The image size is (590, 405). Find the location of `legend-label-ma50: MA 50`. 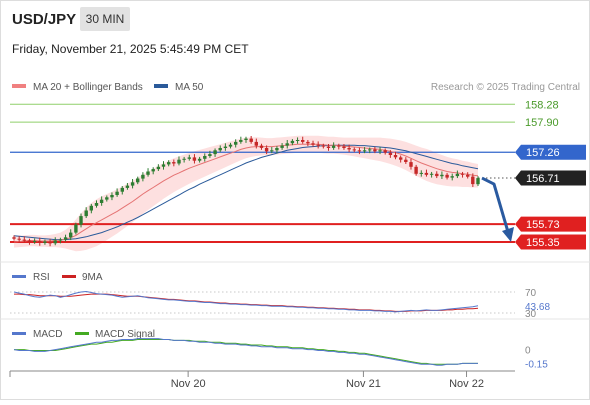

legend-label-ma50: MA 50 is located at coordinates (189, 87).